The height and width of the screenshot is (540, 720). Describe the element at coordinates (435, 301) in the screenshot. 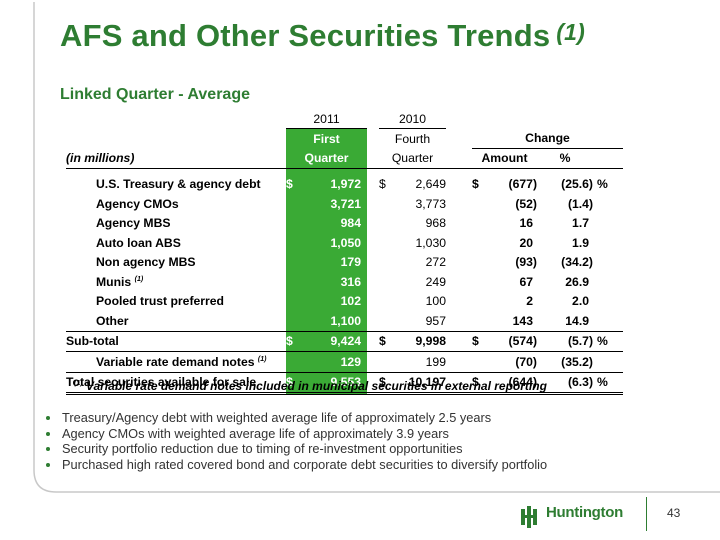

I see `cell-q4: 100` at that location.